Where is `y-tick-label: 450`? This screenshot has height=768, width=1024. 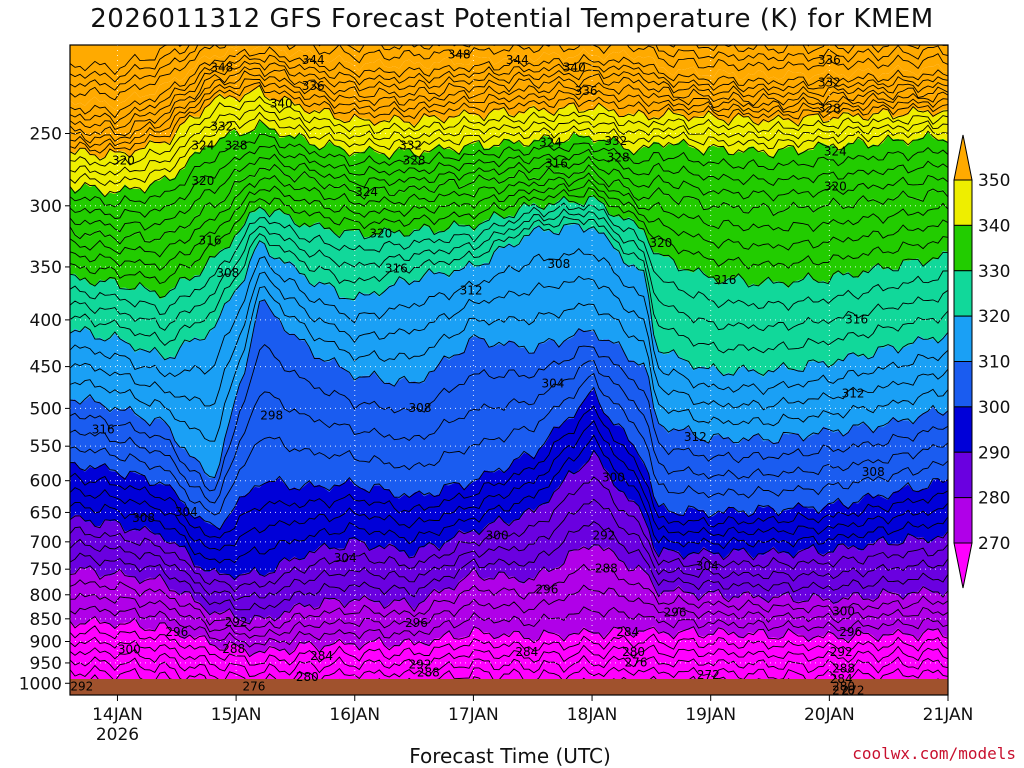 y-tick-label: 450 is located at coordinates (46, 368).